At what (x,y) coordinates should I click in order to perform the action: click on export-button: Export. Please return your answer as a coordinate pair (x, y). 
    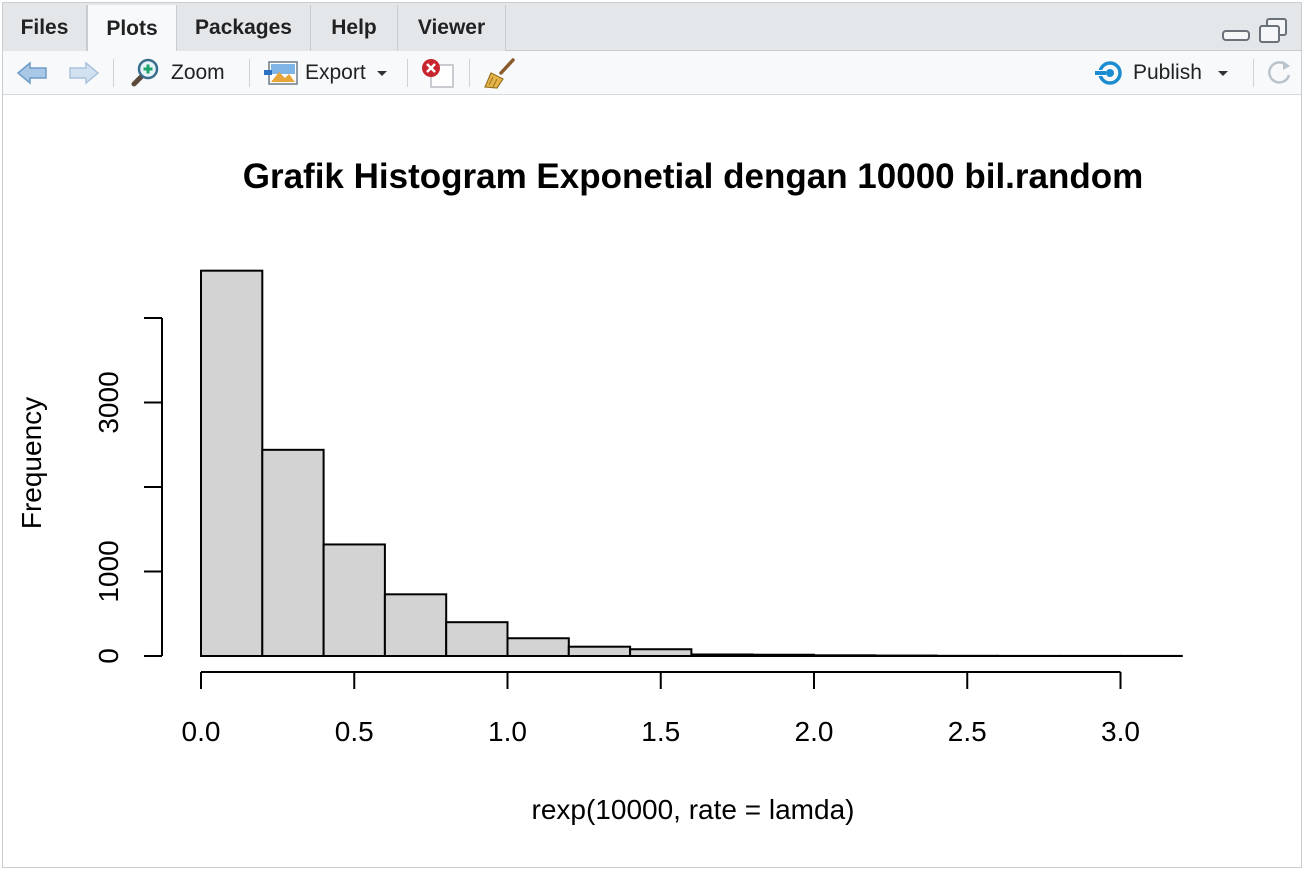
    Looking at the image, I should click on (327, 73).